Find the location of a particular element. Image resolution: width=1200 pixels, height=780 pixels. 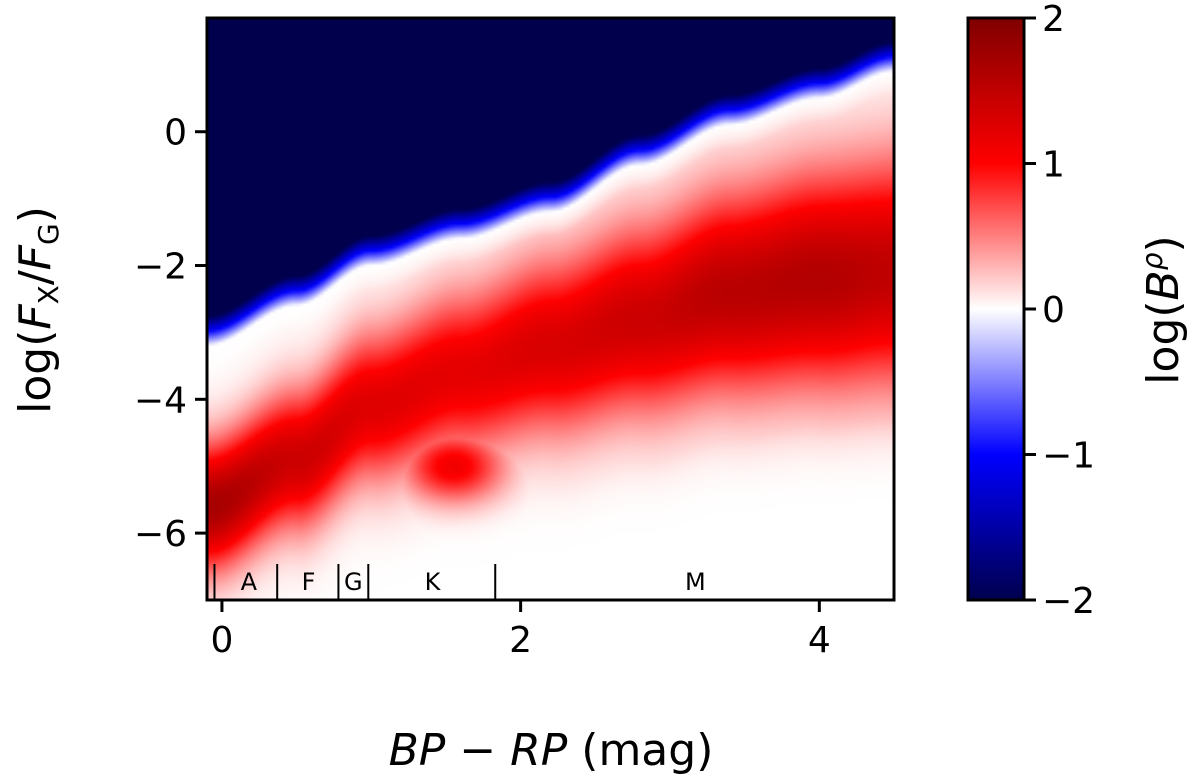

spectral-type-label: M is located at coordinates (695, 582).